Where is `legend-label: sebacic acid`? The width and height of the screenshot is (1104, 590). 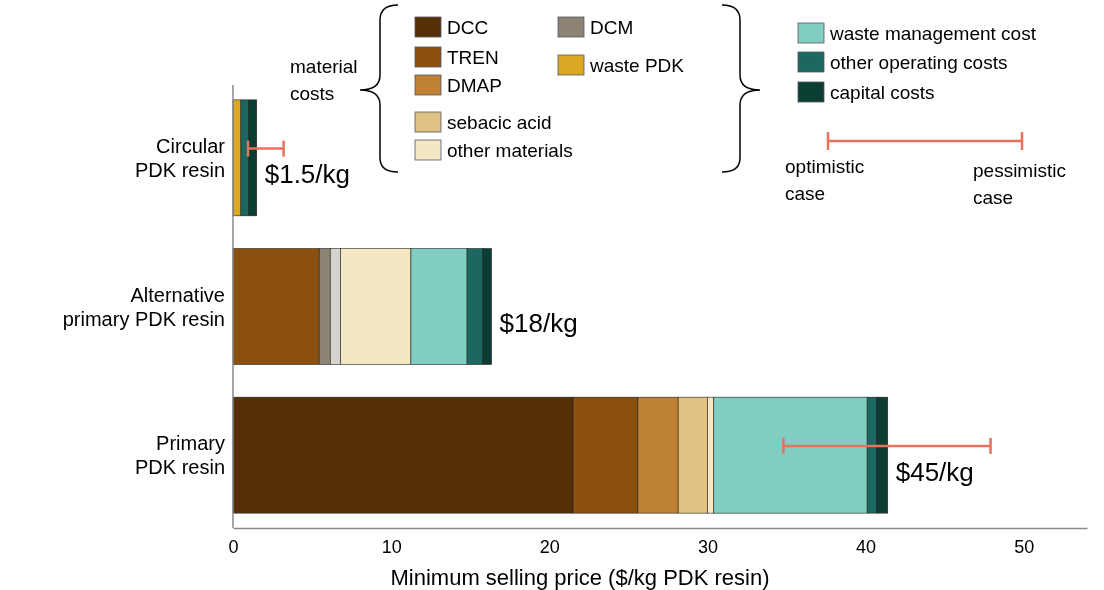 legend-label: sebacic acid is located at coordinates (499, 122).